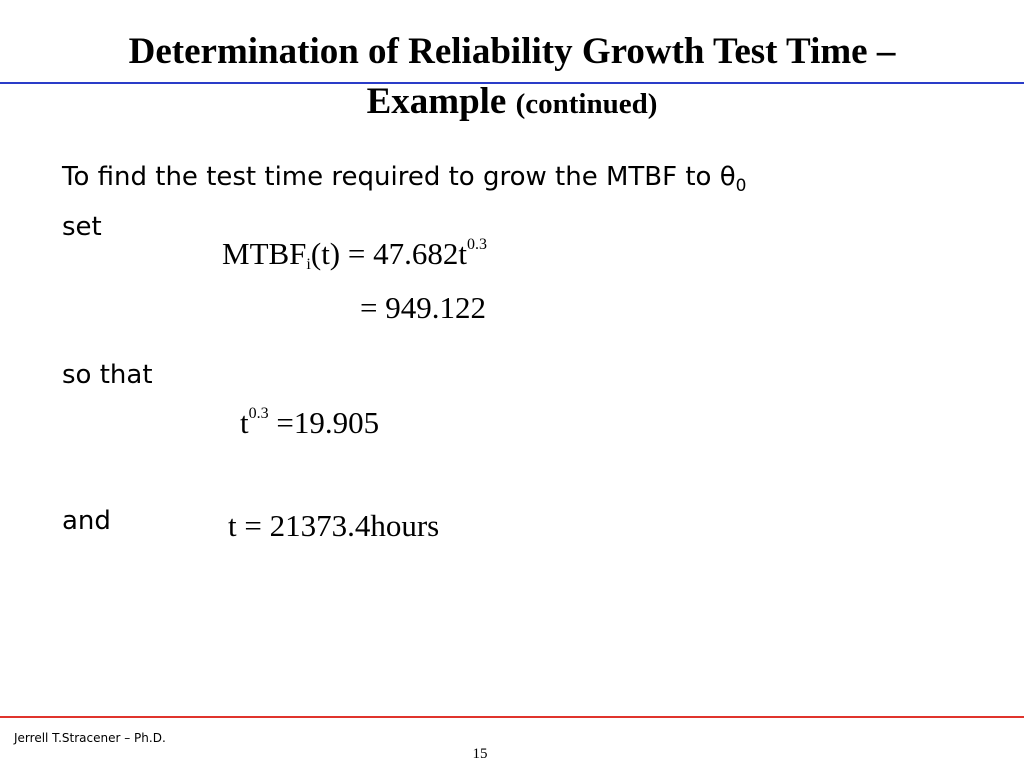  What do you see at coordinates (264, 253) in the screenshot?
I see `eq1-lhs: MTBF` at bounding box center [264, 253].